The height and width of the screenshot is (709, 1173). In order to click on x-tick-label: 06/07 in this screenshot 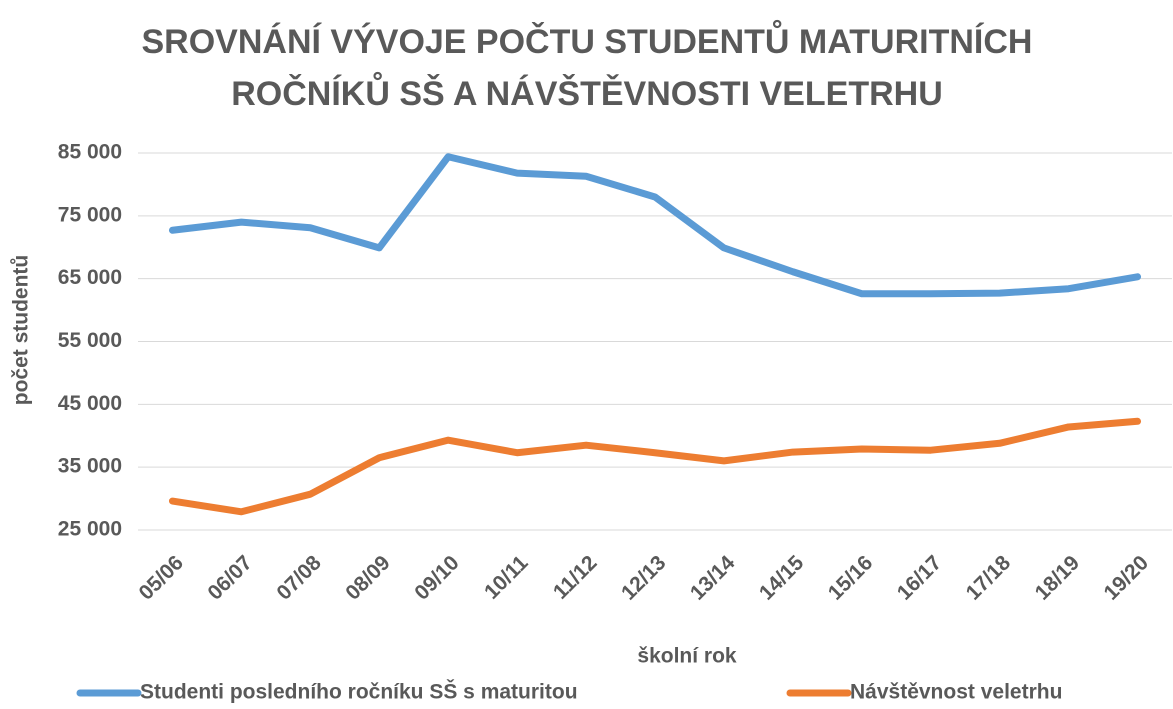, I will do `click(229, 577)`.